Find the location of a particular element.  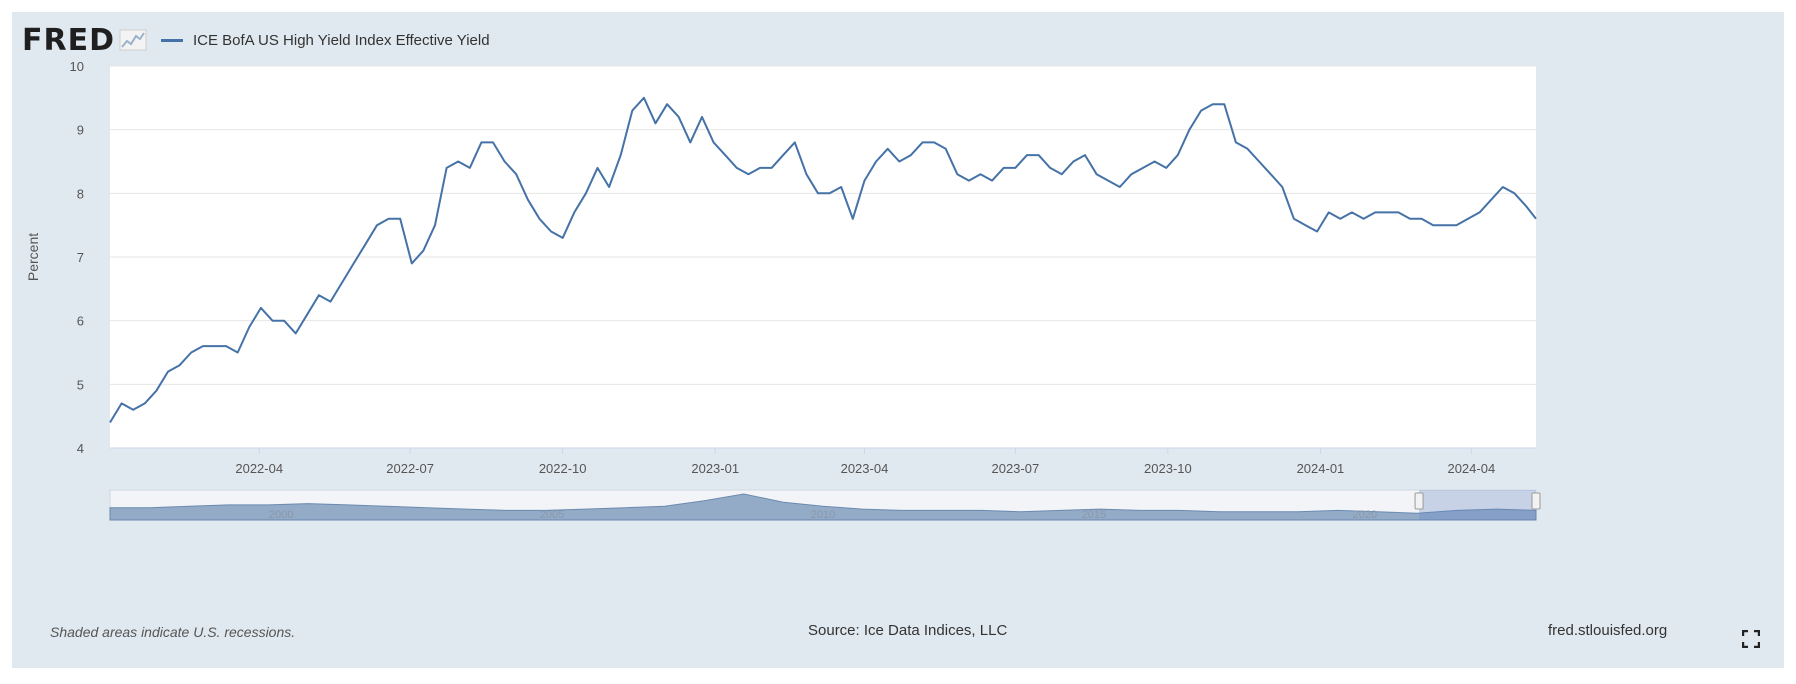

x-tick-label: 2023-01 is located at coordinates (715, 468).